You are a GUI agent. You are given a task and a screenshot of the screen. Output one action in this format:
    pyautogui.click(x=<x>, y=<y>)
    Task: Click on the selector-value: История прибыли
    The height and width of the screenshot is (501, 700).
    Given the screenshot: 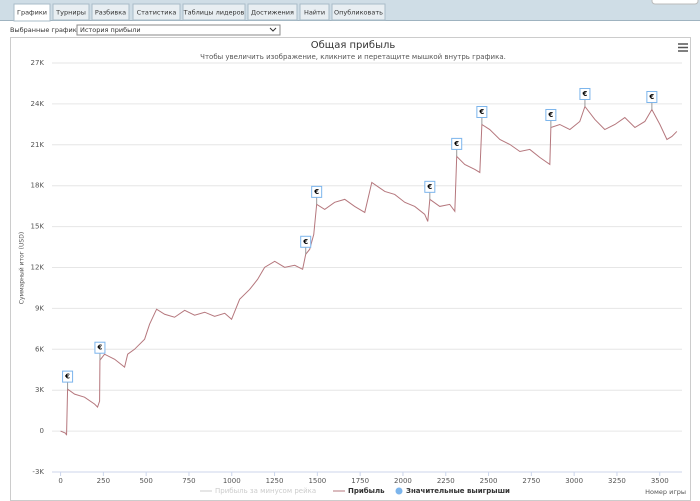 What is the action you would take?
    pyautogui.click(x=110, y=30)
    